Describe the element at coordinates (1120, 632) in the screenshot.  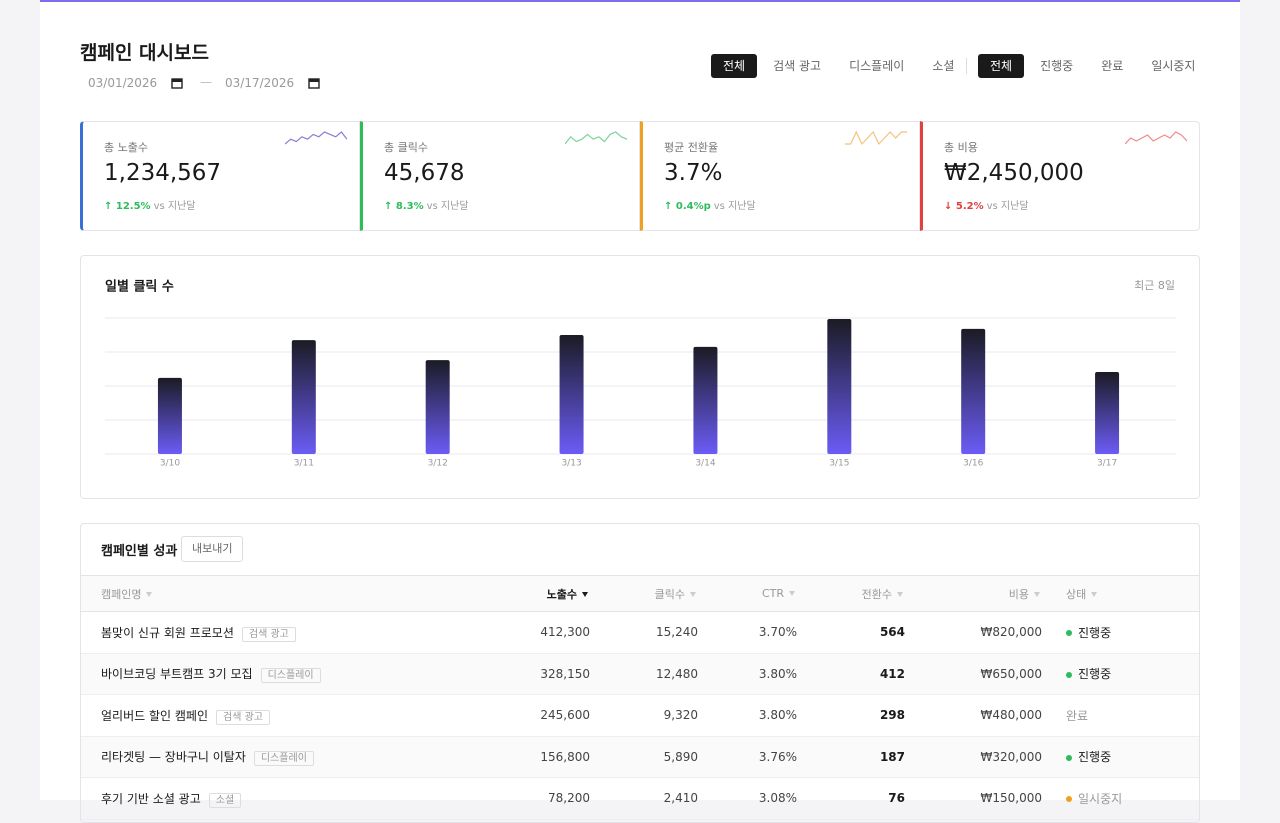
I see `status-cell: 진행중` at that location.